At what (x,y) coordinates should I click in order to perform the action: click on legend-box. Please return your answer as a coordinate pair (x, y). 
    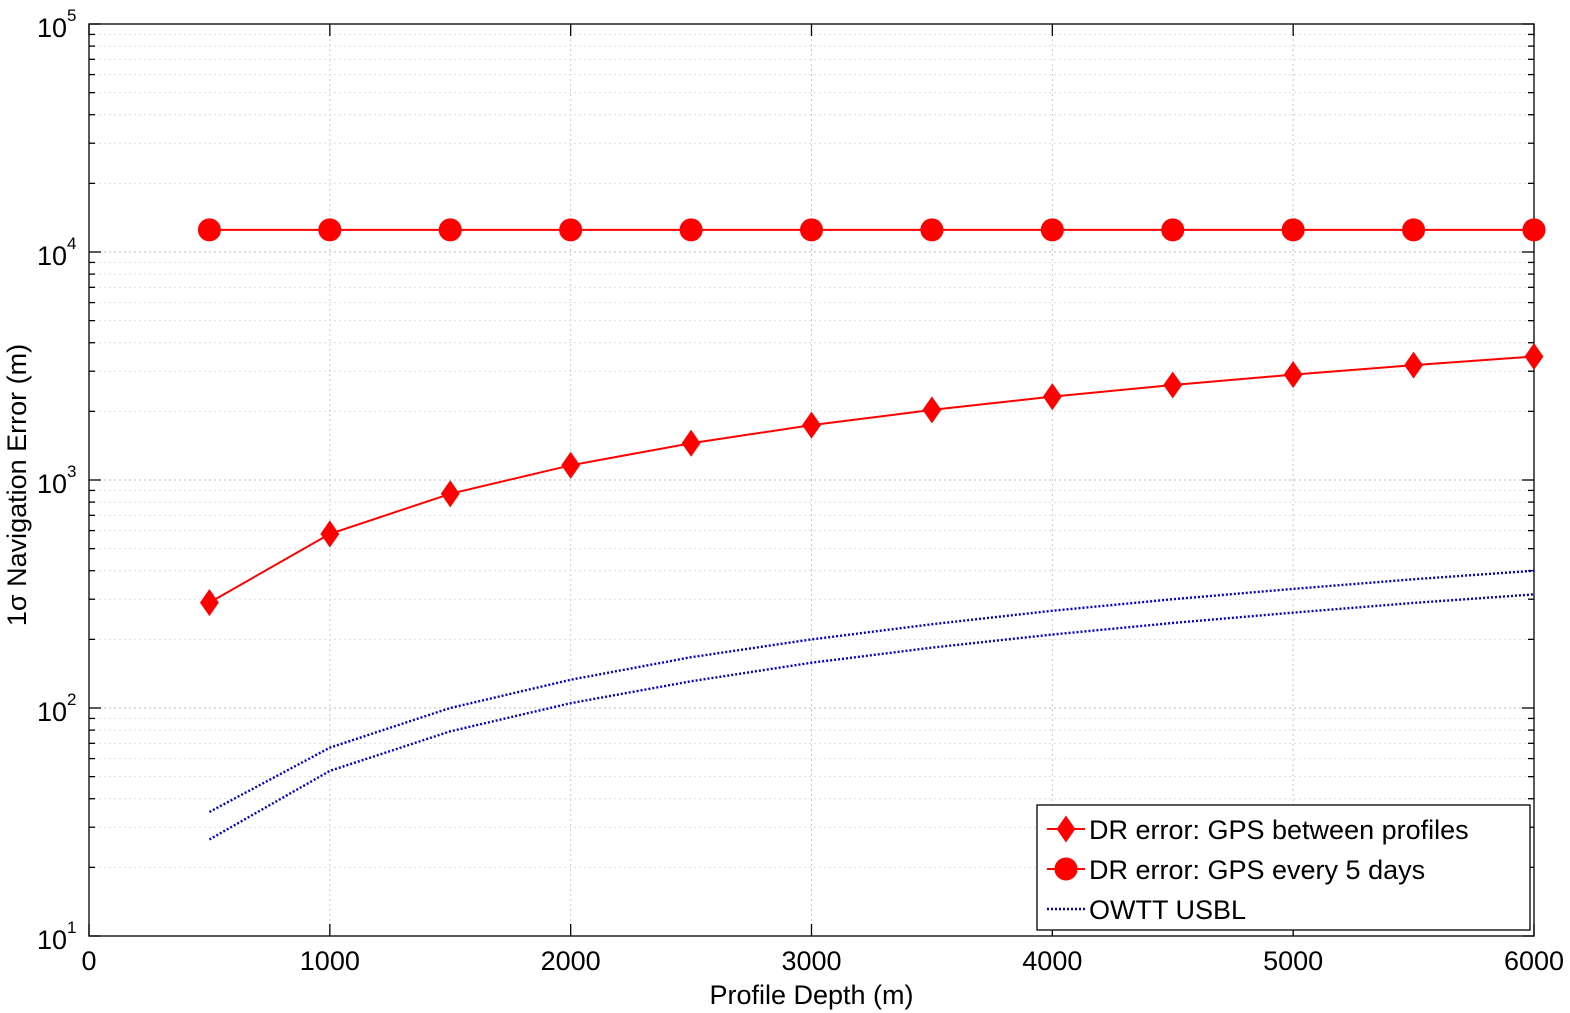
    Looking at the image, I should click on (1283, 867).